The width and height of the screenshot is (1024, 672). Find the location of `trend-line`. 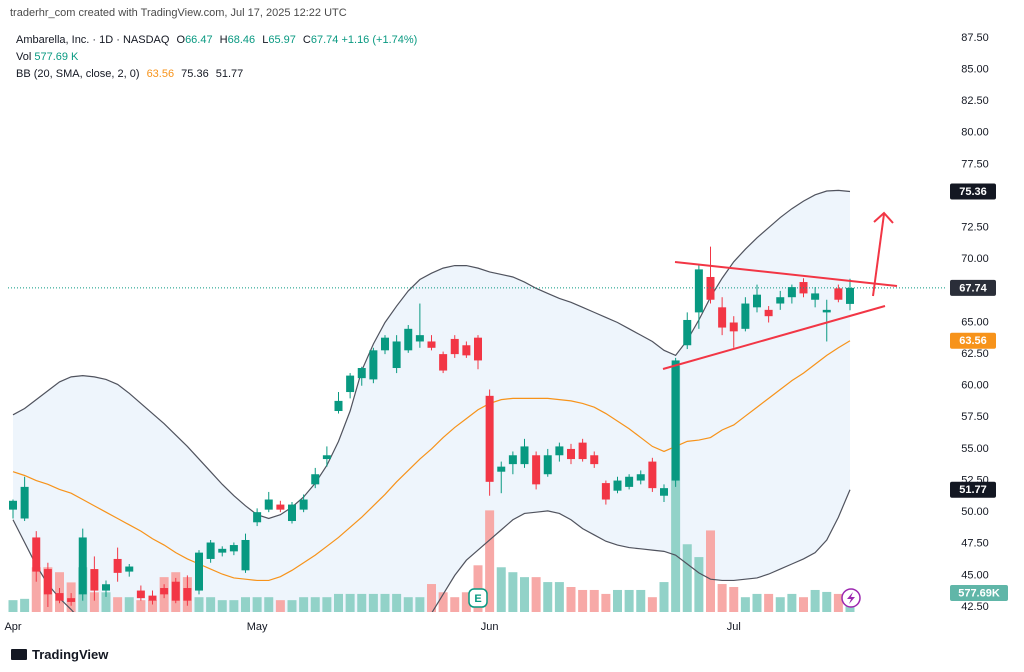

trend-line is located at coordinates (786, 274).